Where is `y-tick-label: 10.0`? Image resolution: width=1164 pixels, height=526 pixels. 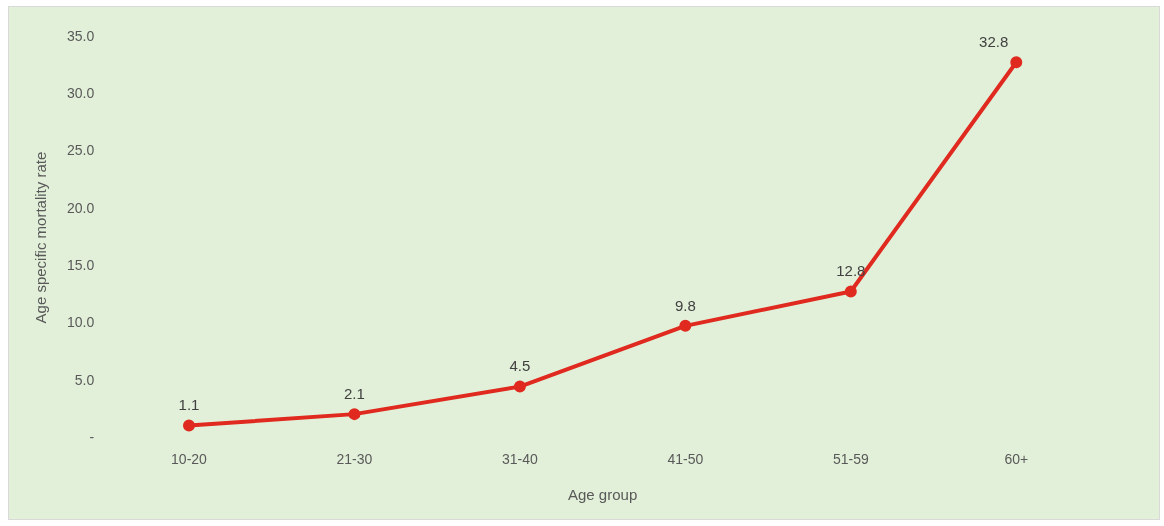
y-tick-label: 10.0 is located at coordinates (81, 322).